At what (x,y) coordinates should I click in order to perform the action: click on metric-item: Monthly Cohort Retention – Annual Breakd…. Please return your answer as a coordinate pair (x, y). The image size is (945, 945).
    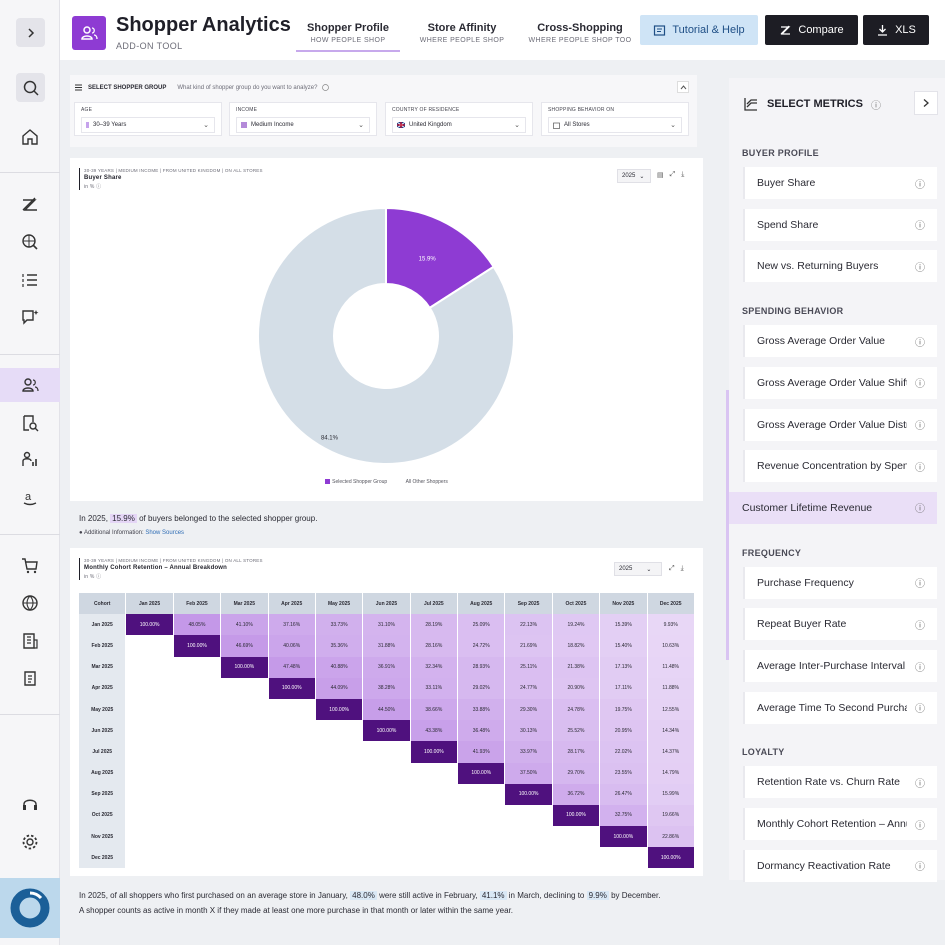
    Looking at the image, I should click on (840, 824).